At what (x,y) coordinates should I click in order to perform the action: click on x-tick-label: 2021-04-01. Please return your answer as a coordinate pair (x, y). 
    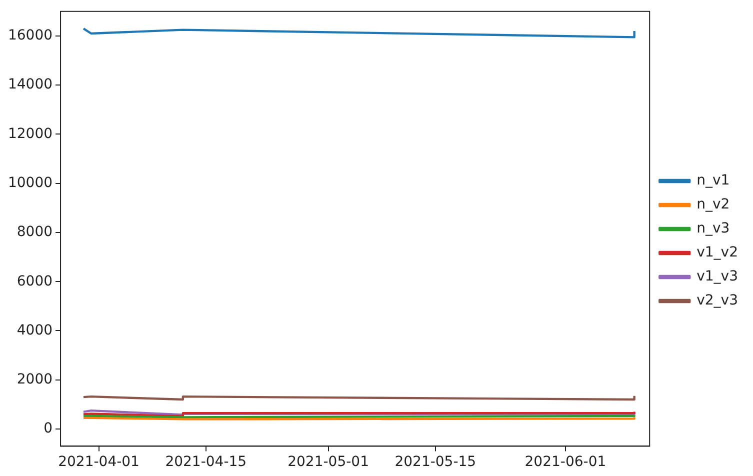
    Looking at the image, I should click on (99, 462).